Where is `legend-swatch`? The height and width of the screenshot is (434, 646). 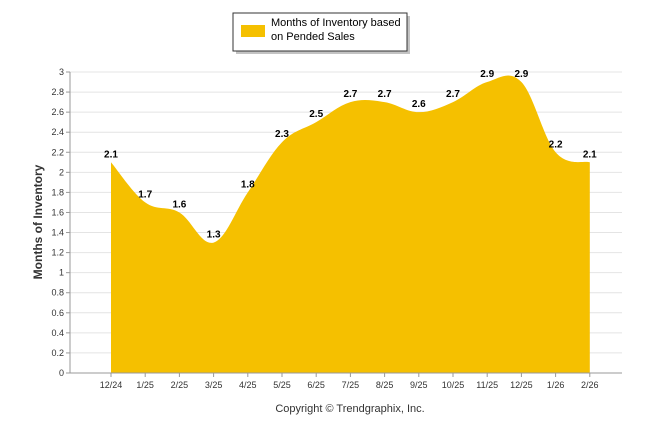 legend-swatch is located at coordinates (253, 31).